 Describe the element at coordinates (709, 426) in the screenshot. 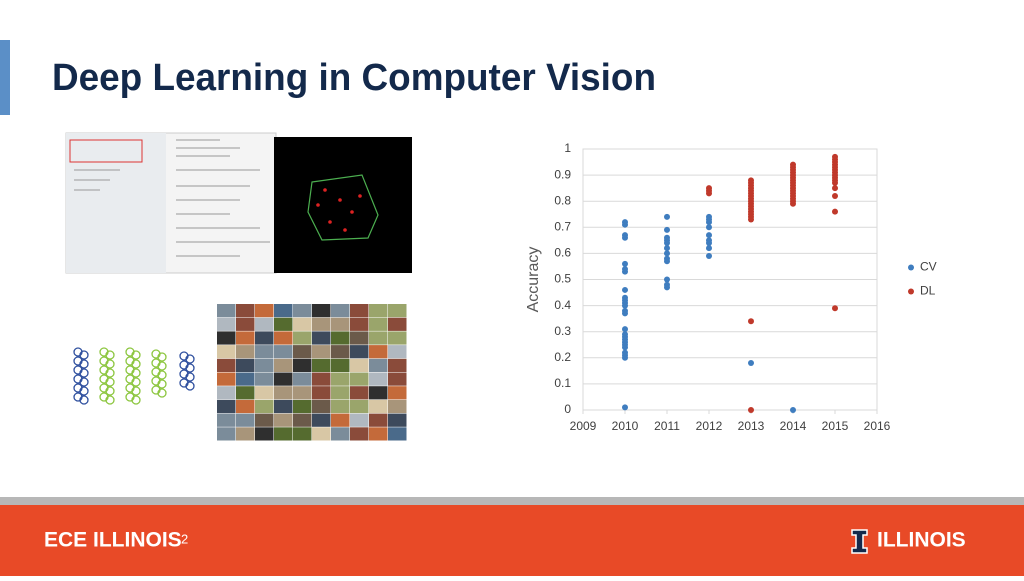

I see `x-tick-label: 2012` at that location.